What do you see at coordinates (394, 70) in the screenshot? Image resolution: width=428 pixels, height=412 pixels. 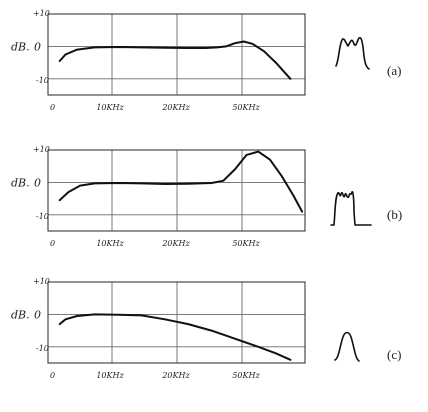 I see `panel-caption: (a)` at bounding box center [394, 70].